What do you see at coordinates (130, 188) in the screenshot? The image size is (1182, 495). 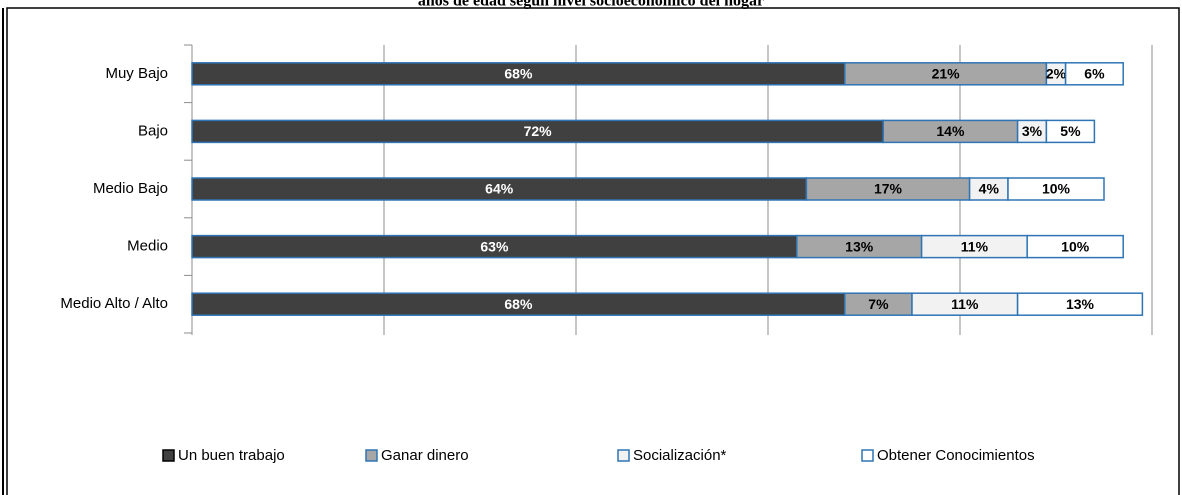 I see `y-tick-label: Medio Bajo` at bounding box center [130, 188].